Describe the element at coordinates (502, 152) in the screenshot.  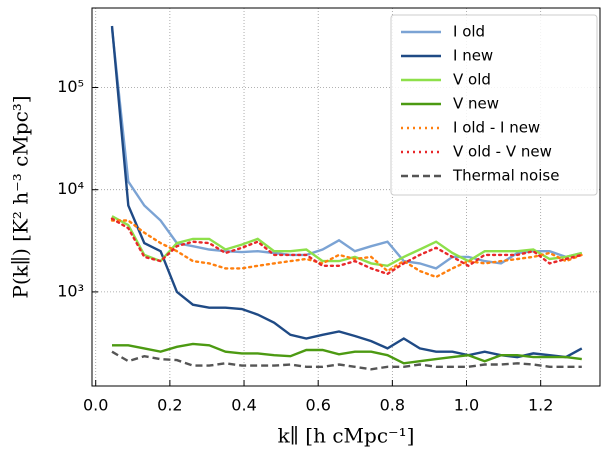
I see `legend-label: V old - V new` at that location.